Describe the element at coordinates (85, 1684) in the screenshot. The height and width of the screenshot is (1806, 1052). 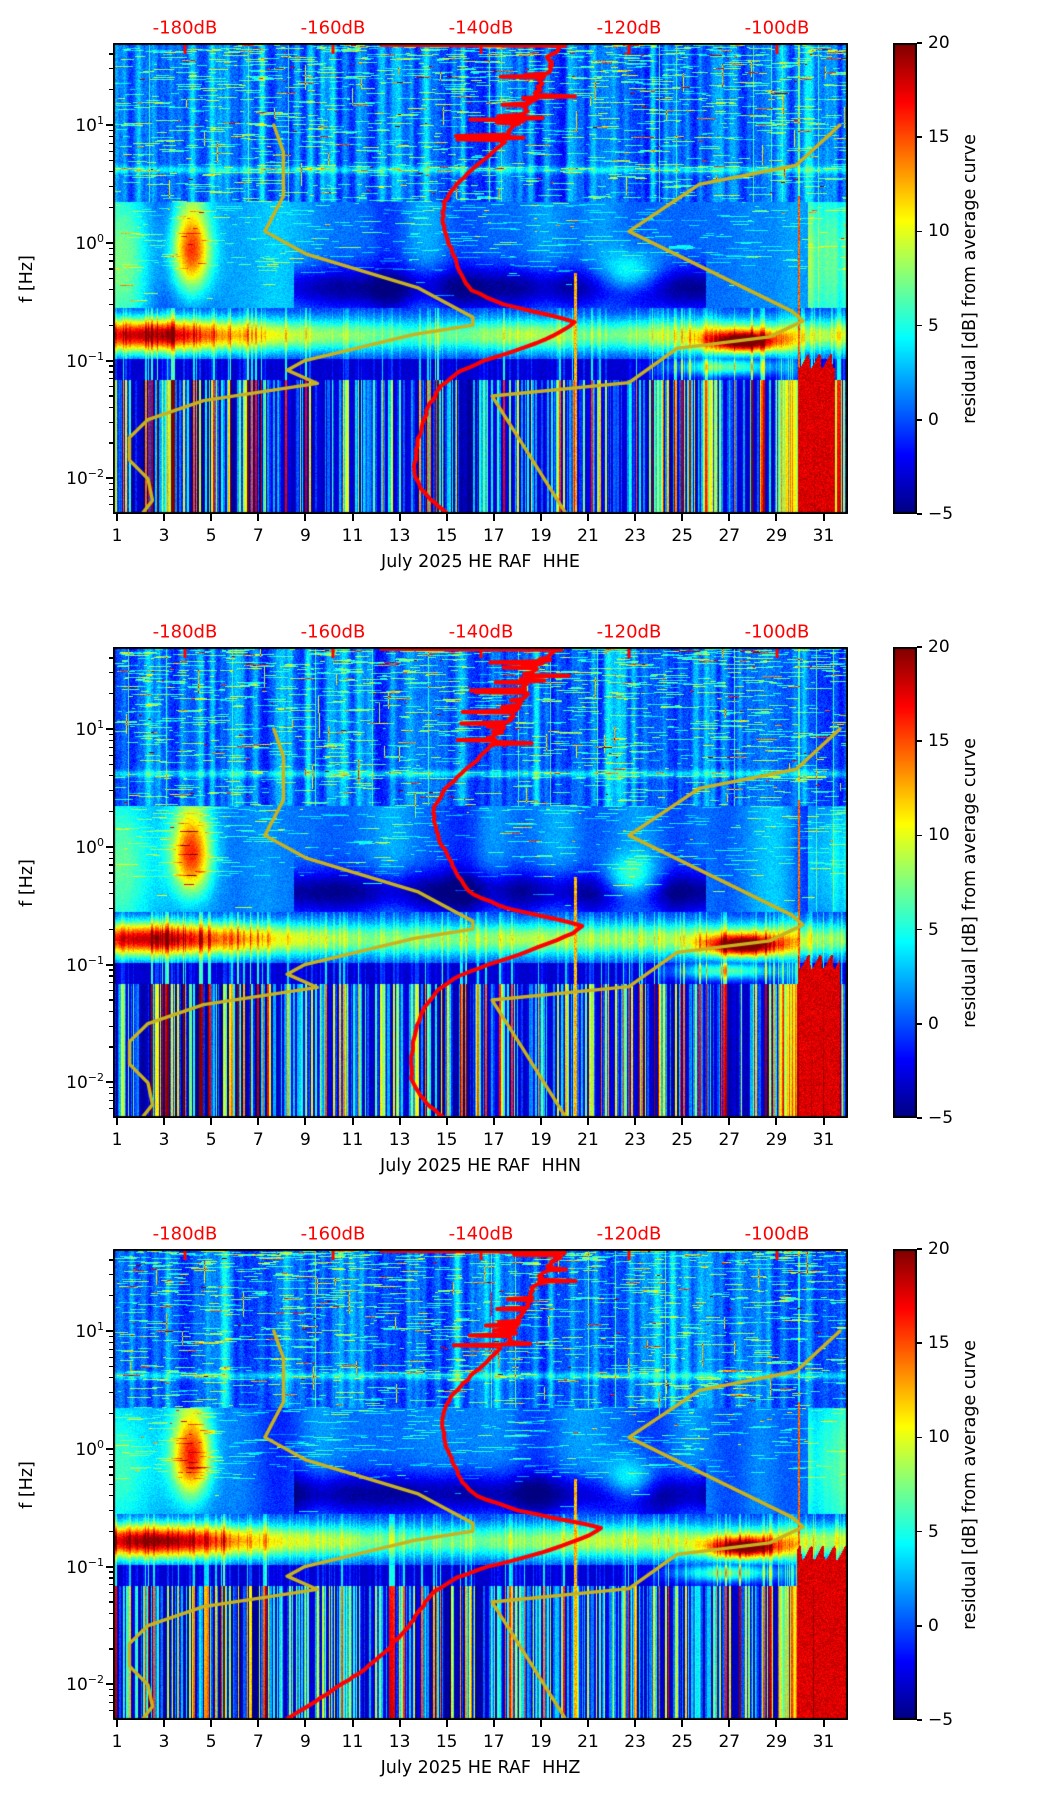
I see `y-tick-label: 10⁻²` at that location.